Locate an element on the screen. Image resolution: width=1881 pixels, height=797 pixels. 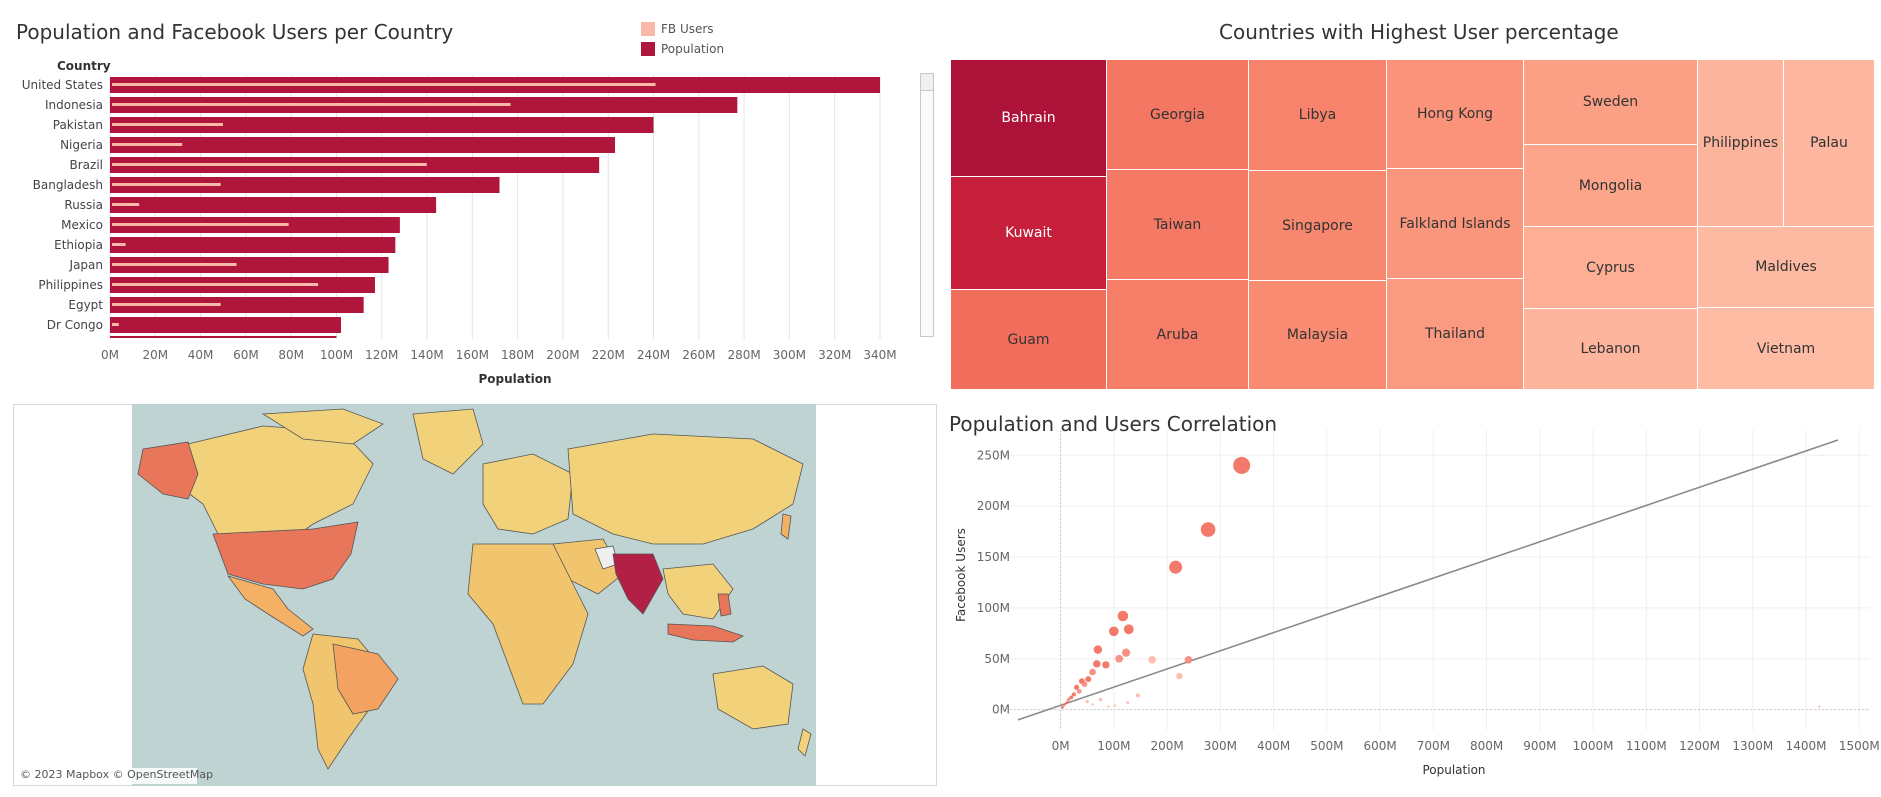
treemap-label: Sweden is located at coordinates (1610, 102).